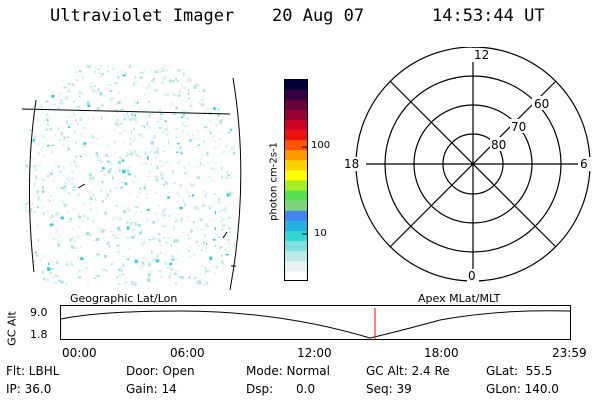  Describe the element at coordinates (351, 164) in the screenshot. I see `mlt-label-18: 18` at that location.